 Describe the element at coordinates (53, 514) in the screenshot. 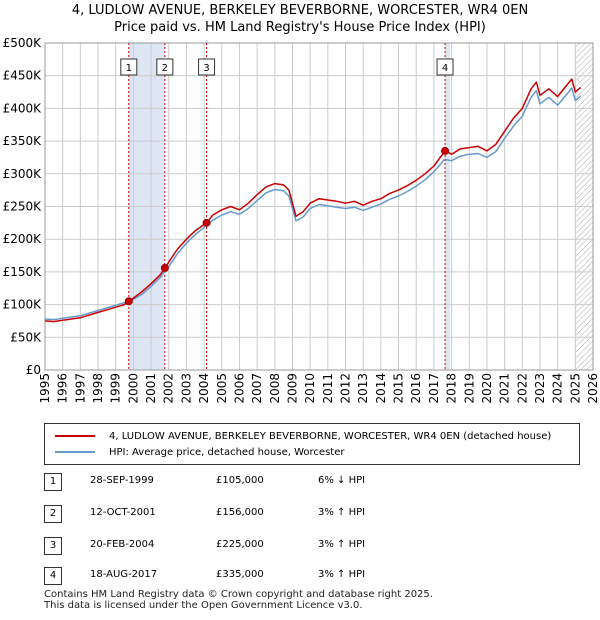

I see `sale-number-badge: 2` at that location.